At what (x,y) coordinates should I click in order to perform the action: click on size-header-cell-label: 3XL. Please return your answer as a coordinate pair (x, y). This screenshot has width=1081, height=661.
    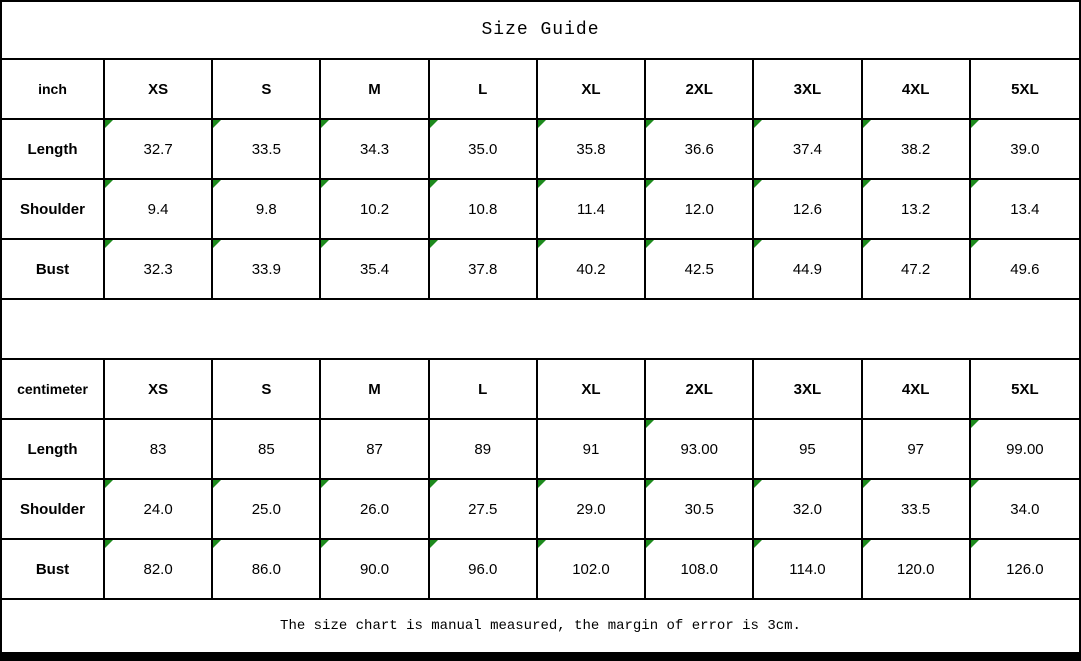
    Looking at the image, I should click on (807, 89).